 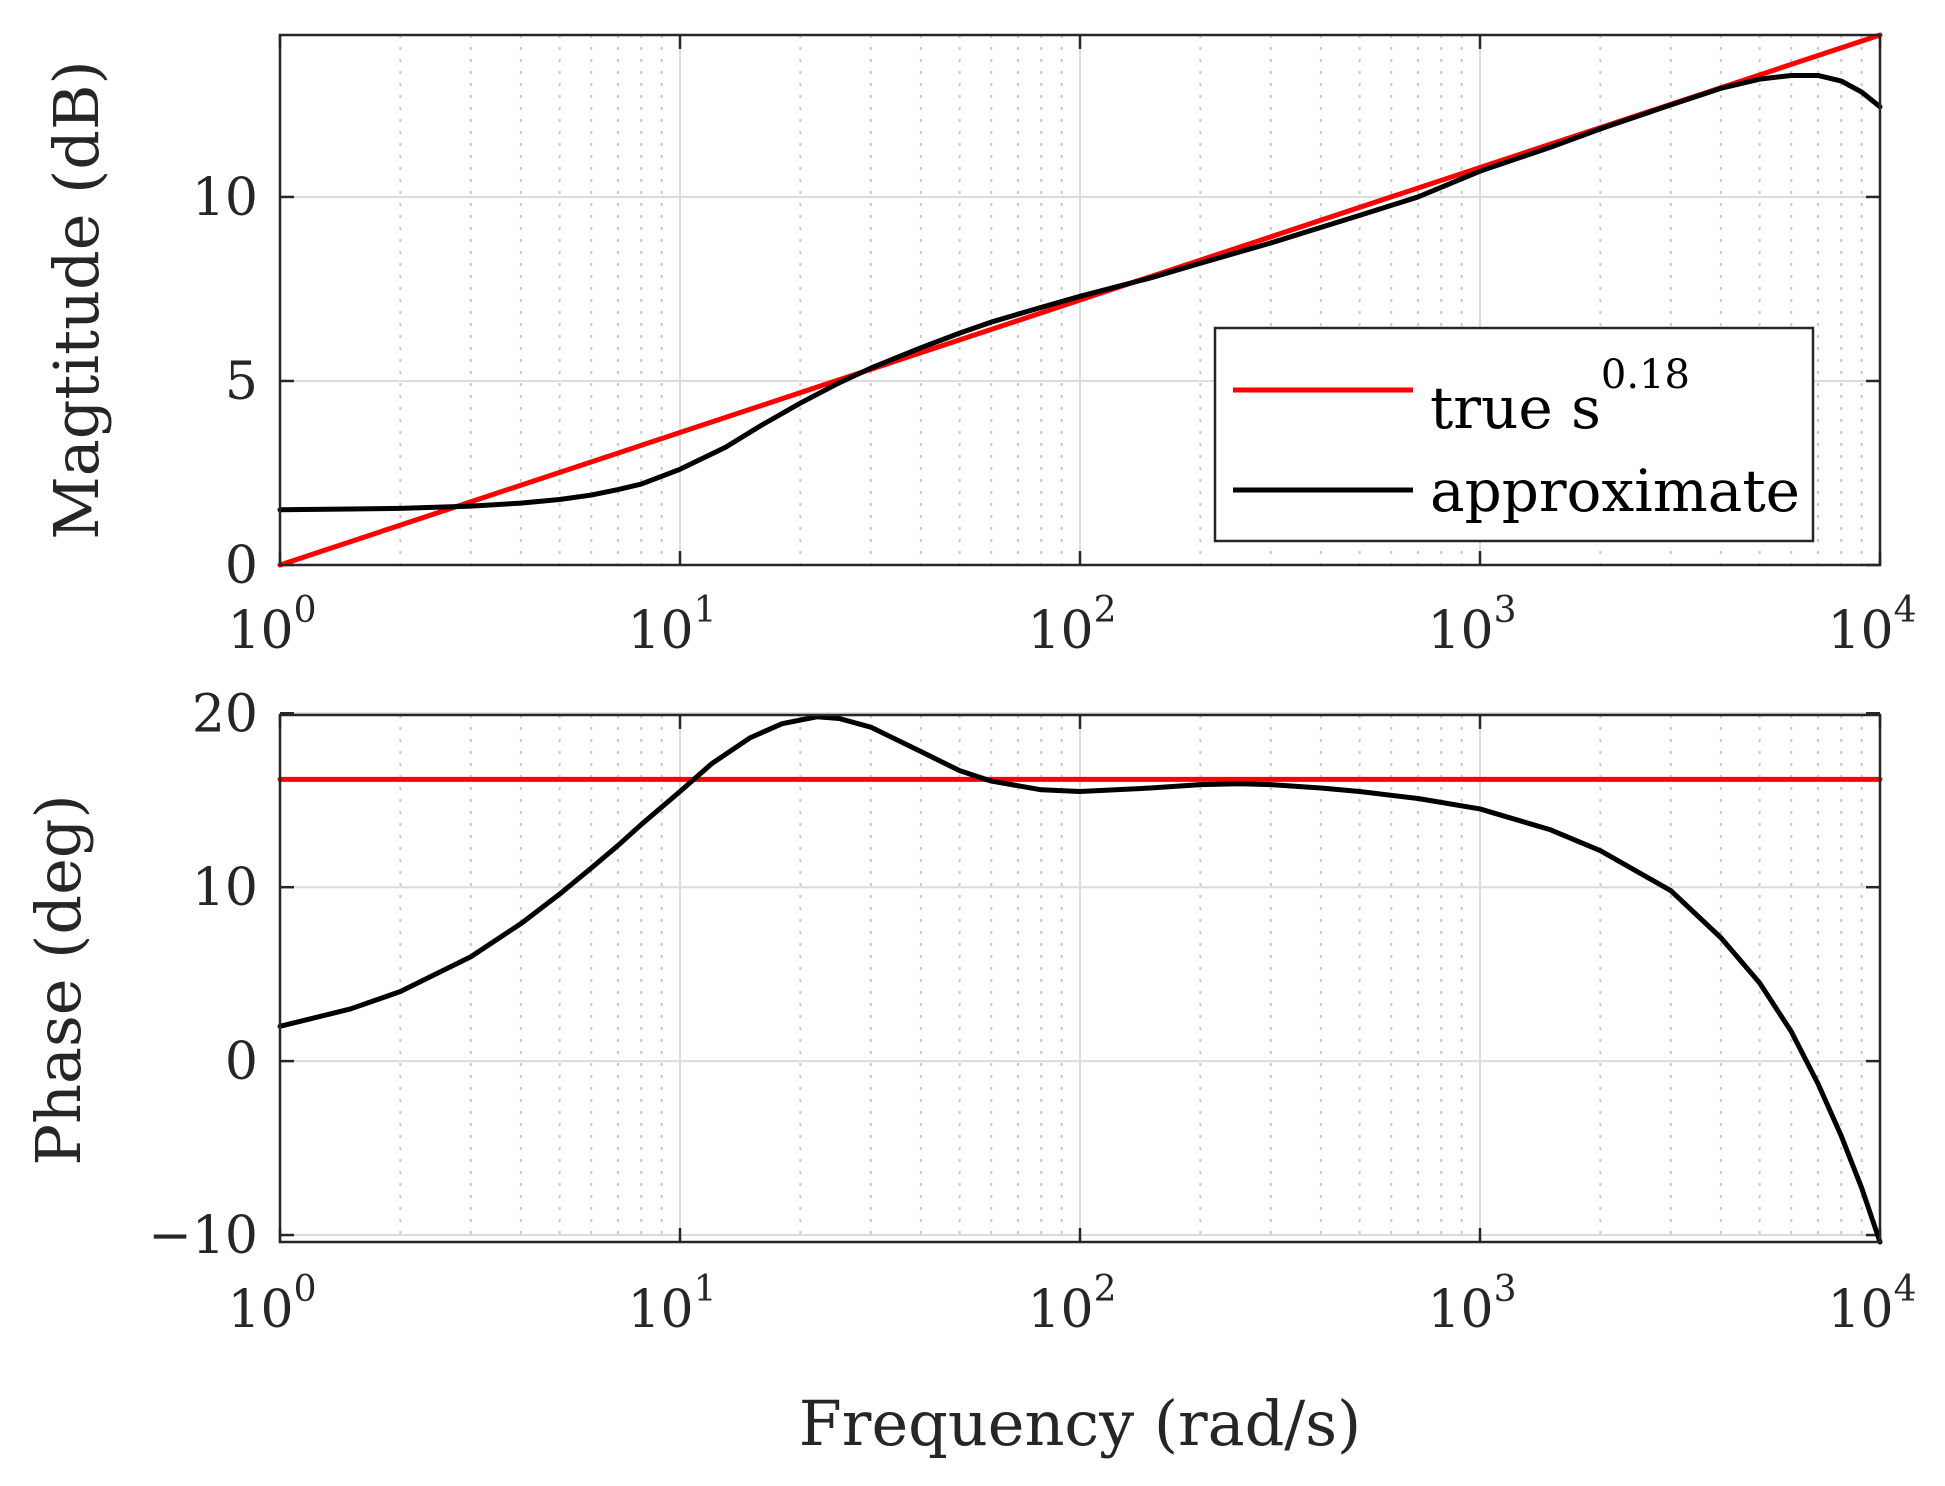 What do you see at coordinates (203, 975) in the screenshot?
I see `phase-y-tick-labels: −10 0 10 20` at bounding box center [203, 975].